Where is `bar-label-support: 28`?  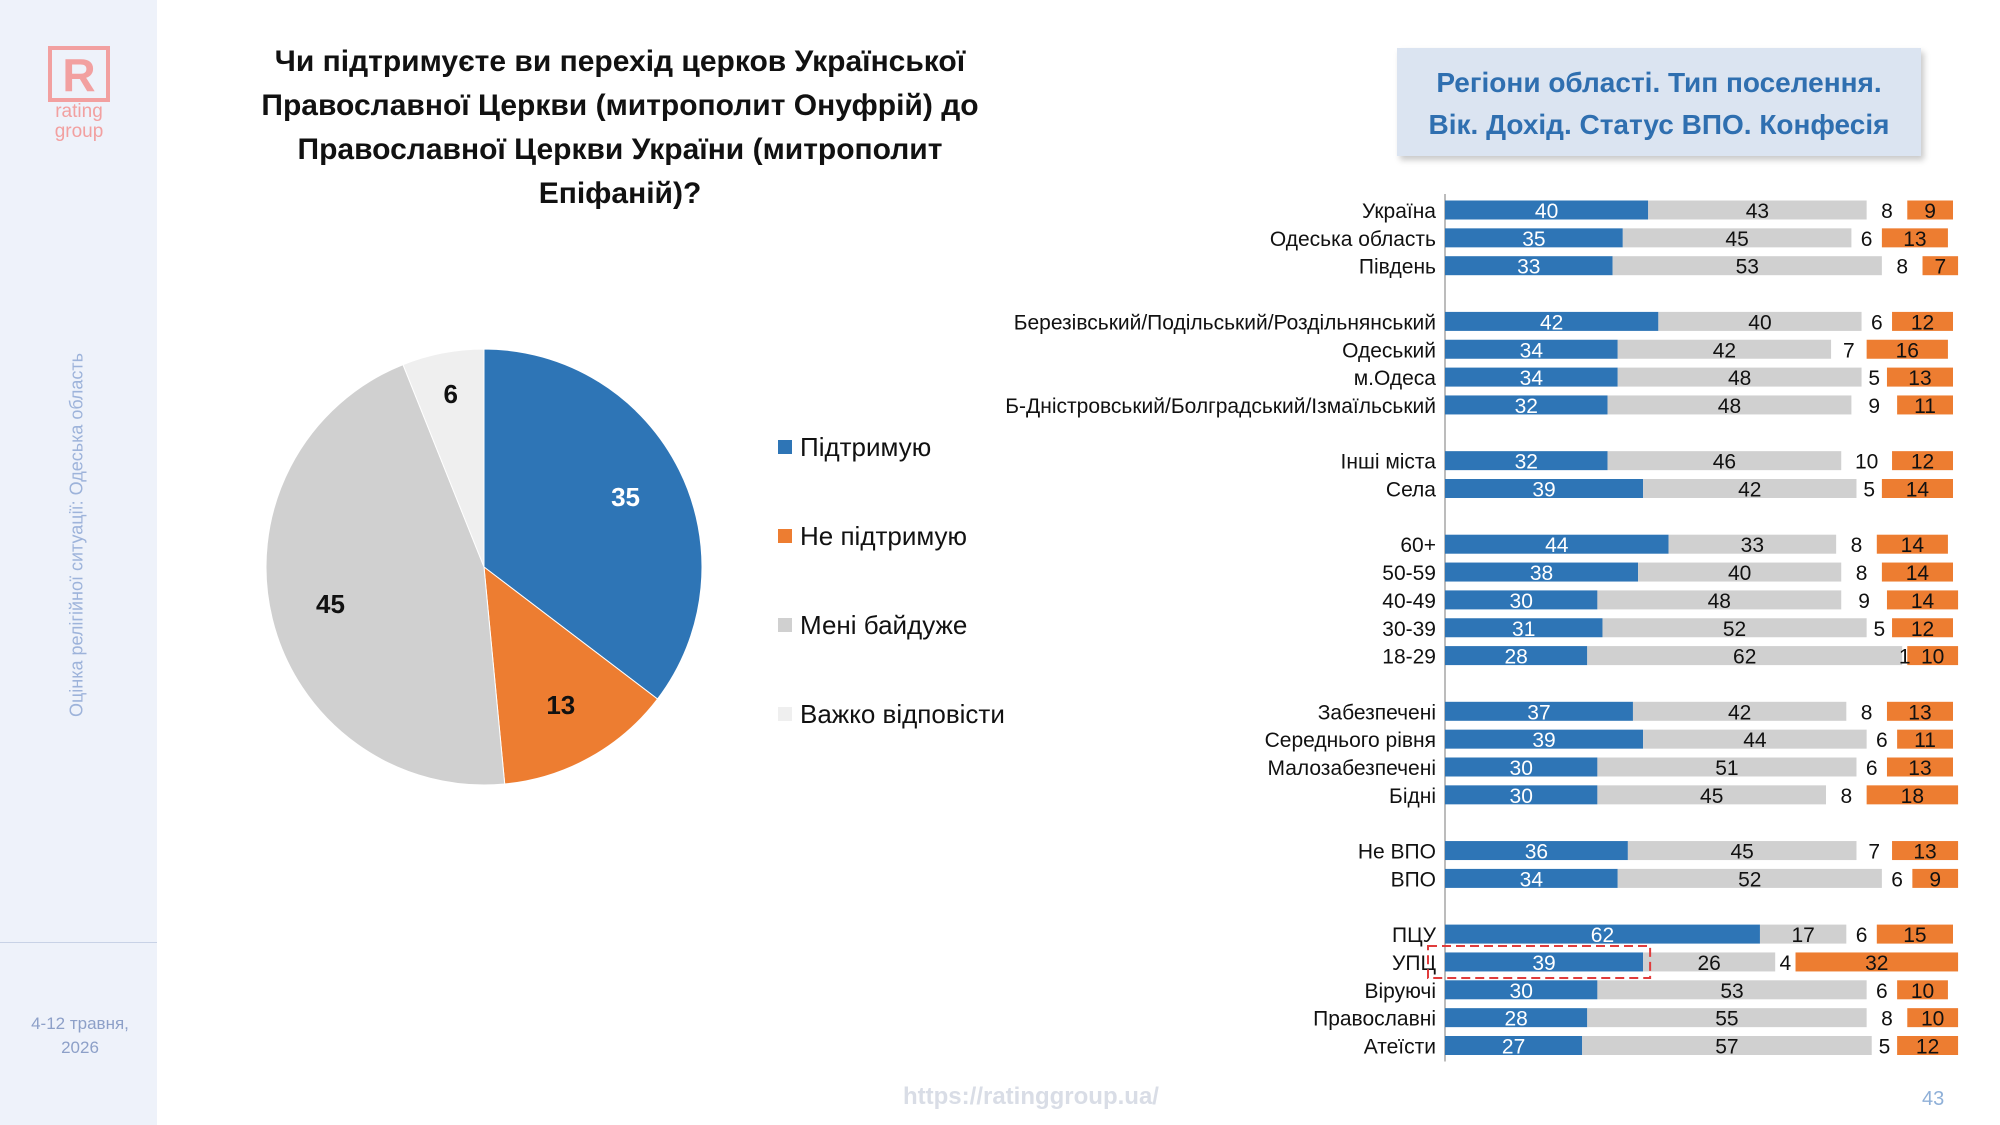 bar-label-support: 28 is located at coordinates (1515, 657).